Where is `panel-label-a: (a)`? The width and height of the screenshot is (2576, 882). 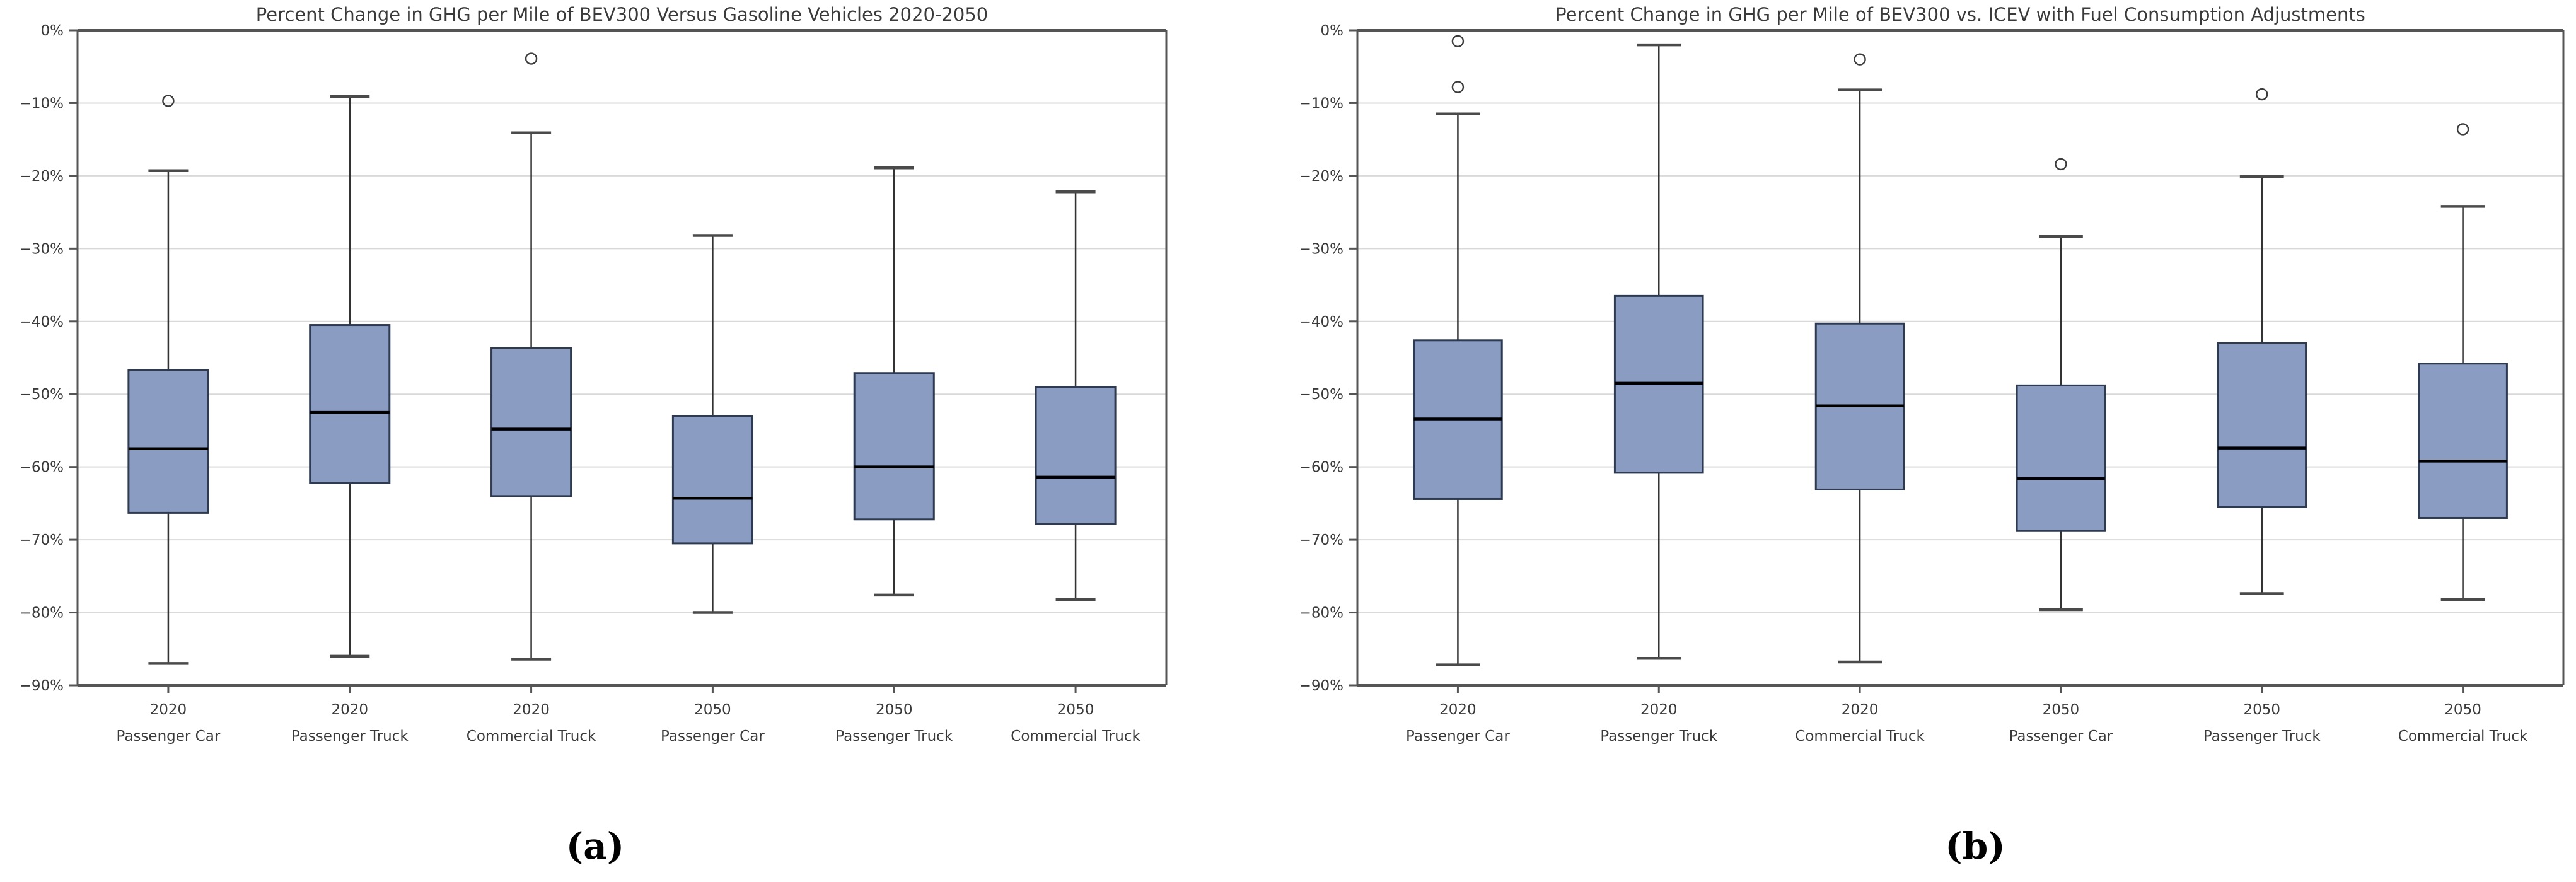 panel-label-a: (a) is located at coordinates (595, 846).